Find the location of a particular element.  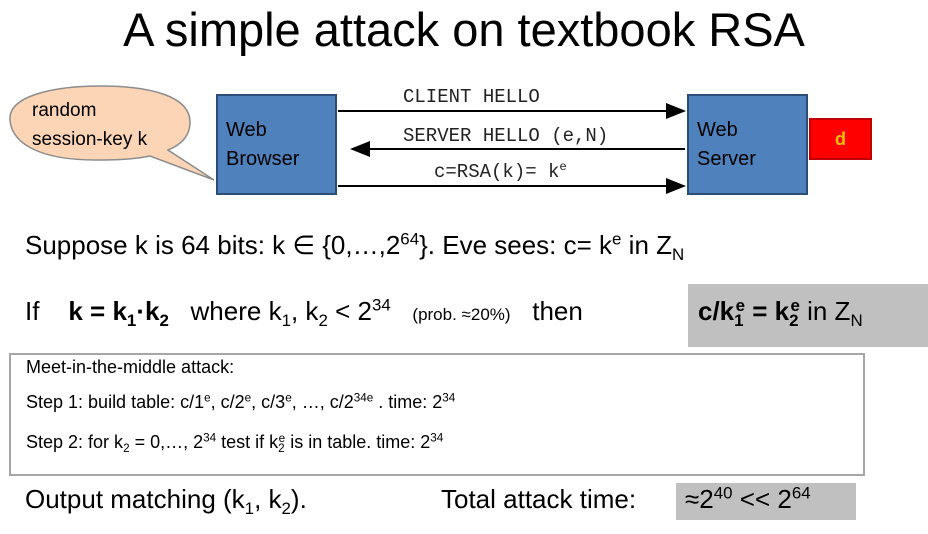

step2-sub2: 2 is located at coordinates (281, 449).